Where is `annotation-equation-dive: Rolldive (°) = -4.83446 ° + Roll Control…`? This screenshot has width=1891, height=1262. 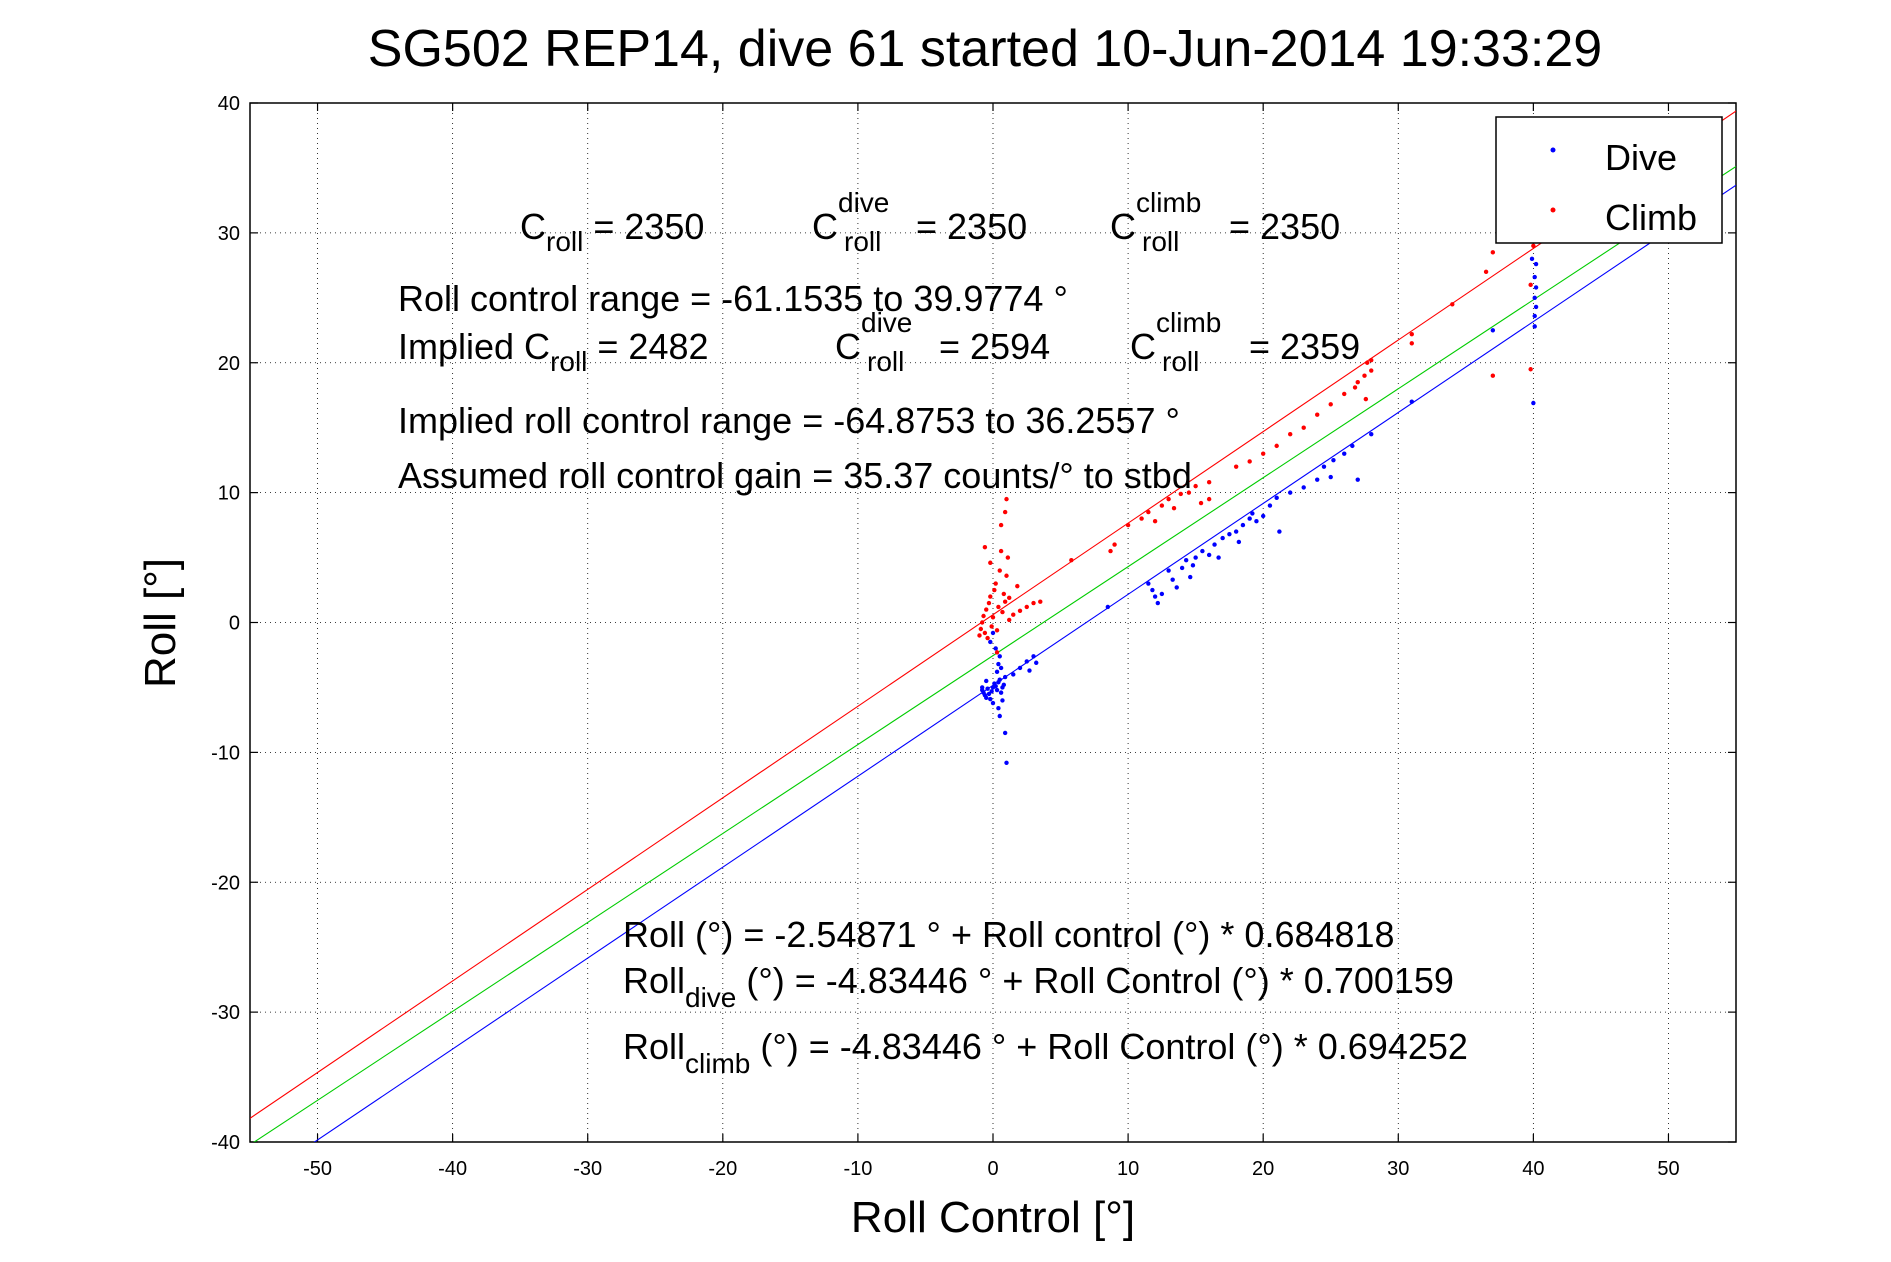
annotation-equation-dive: Rolldive (°) = -4.83446 ° + Roll Control… is located at coordinates (1038, 986).